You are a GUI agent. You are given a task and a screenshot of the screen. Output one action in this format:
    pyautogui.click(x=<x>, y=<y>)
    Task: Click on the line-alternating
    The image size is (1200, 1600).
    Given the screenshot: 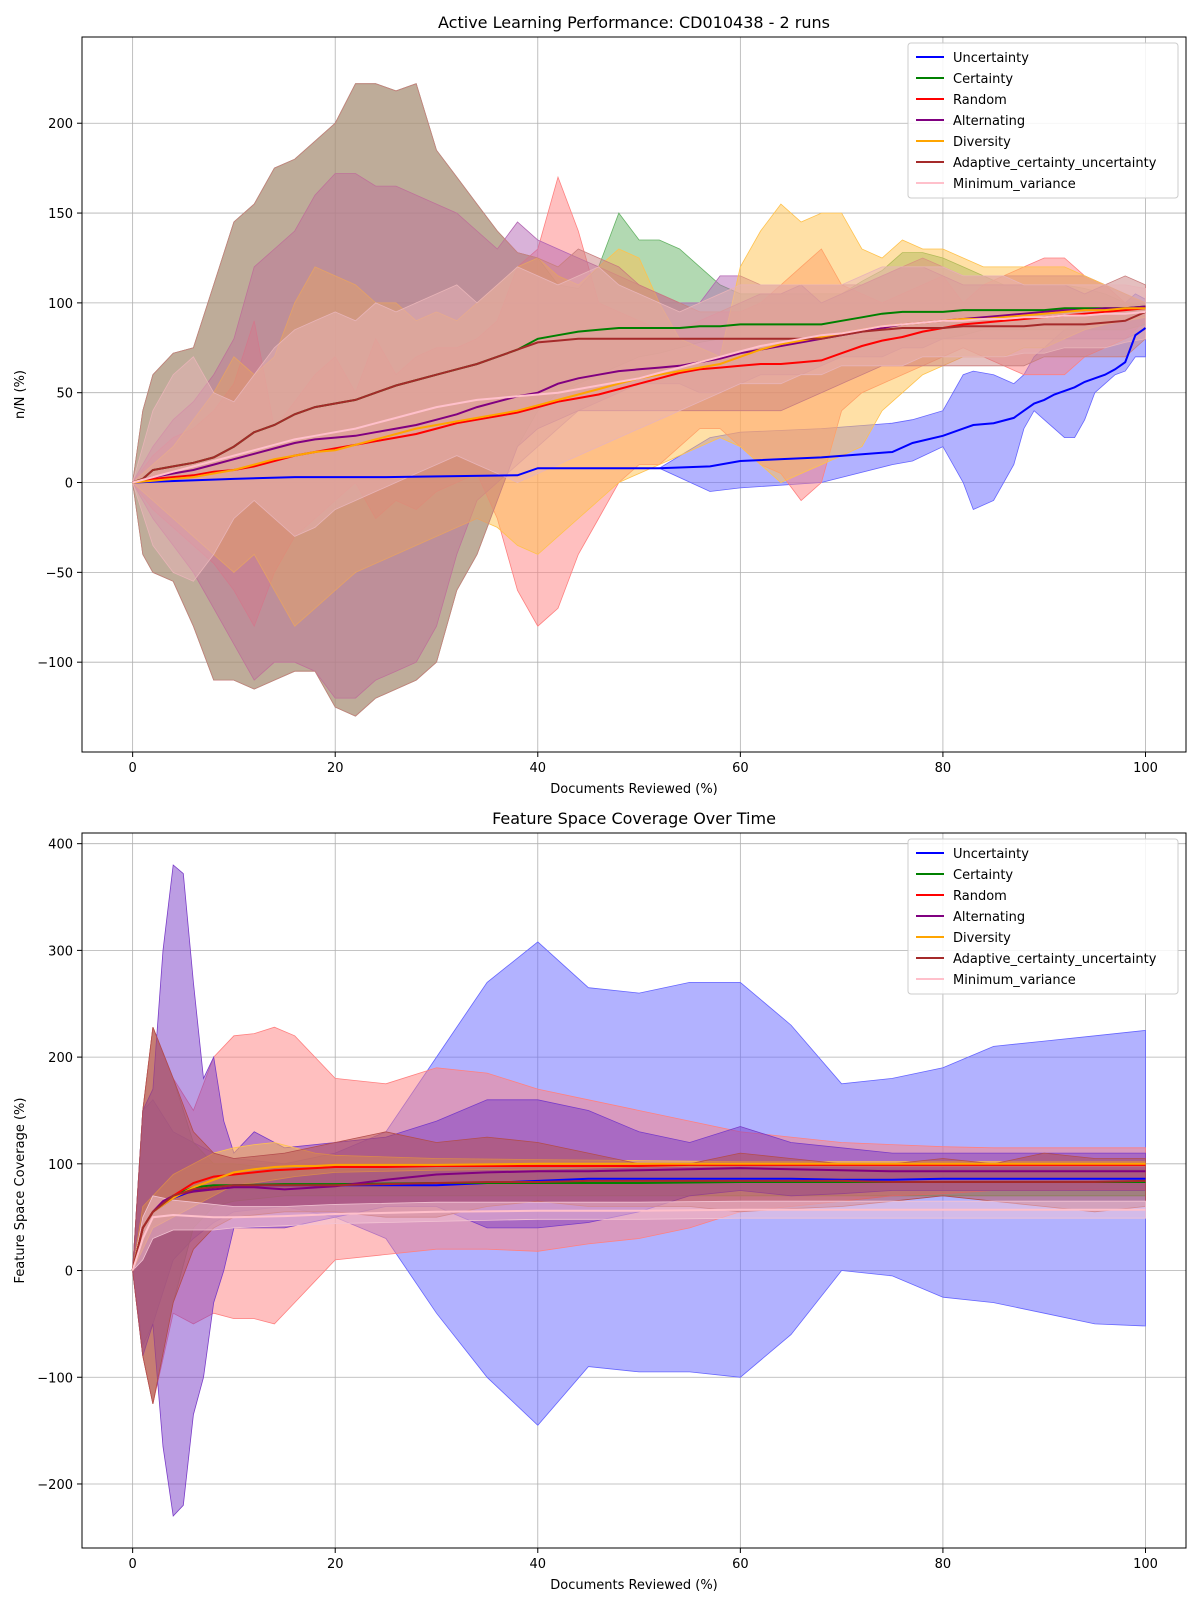 What is the action you would take?
    pyautogui.click(x=639, y=394)
    